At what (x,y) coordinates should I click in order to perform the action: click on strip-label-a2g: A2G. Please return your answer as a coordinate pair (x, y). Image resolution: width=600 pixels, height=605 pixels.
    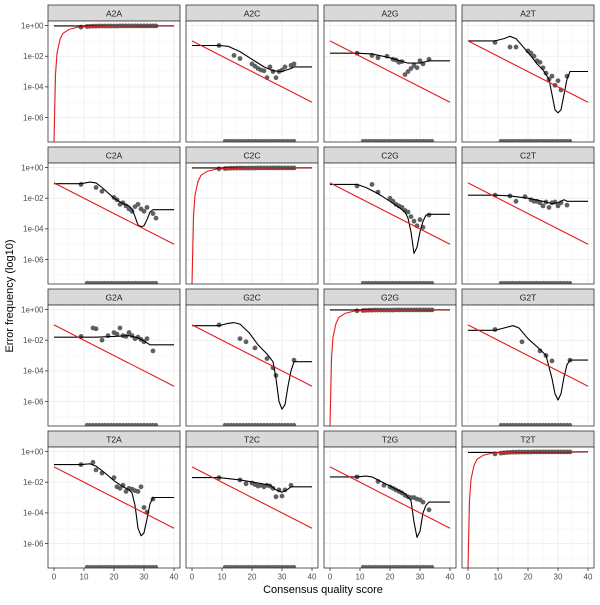
    Looking at the image, I should click on (389, 14).